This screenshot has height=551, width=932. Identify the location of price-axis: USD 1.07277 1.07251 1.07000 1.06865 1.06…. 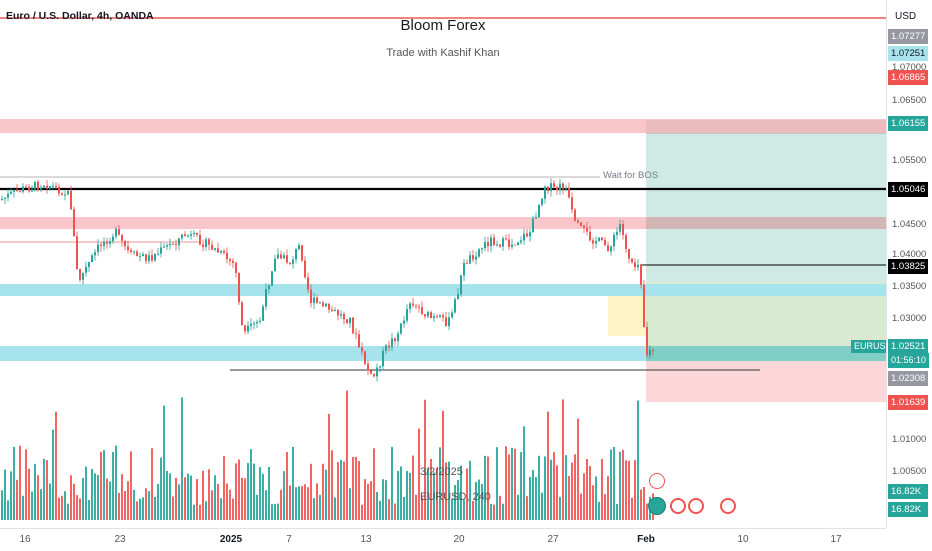
(909, 264).